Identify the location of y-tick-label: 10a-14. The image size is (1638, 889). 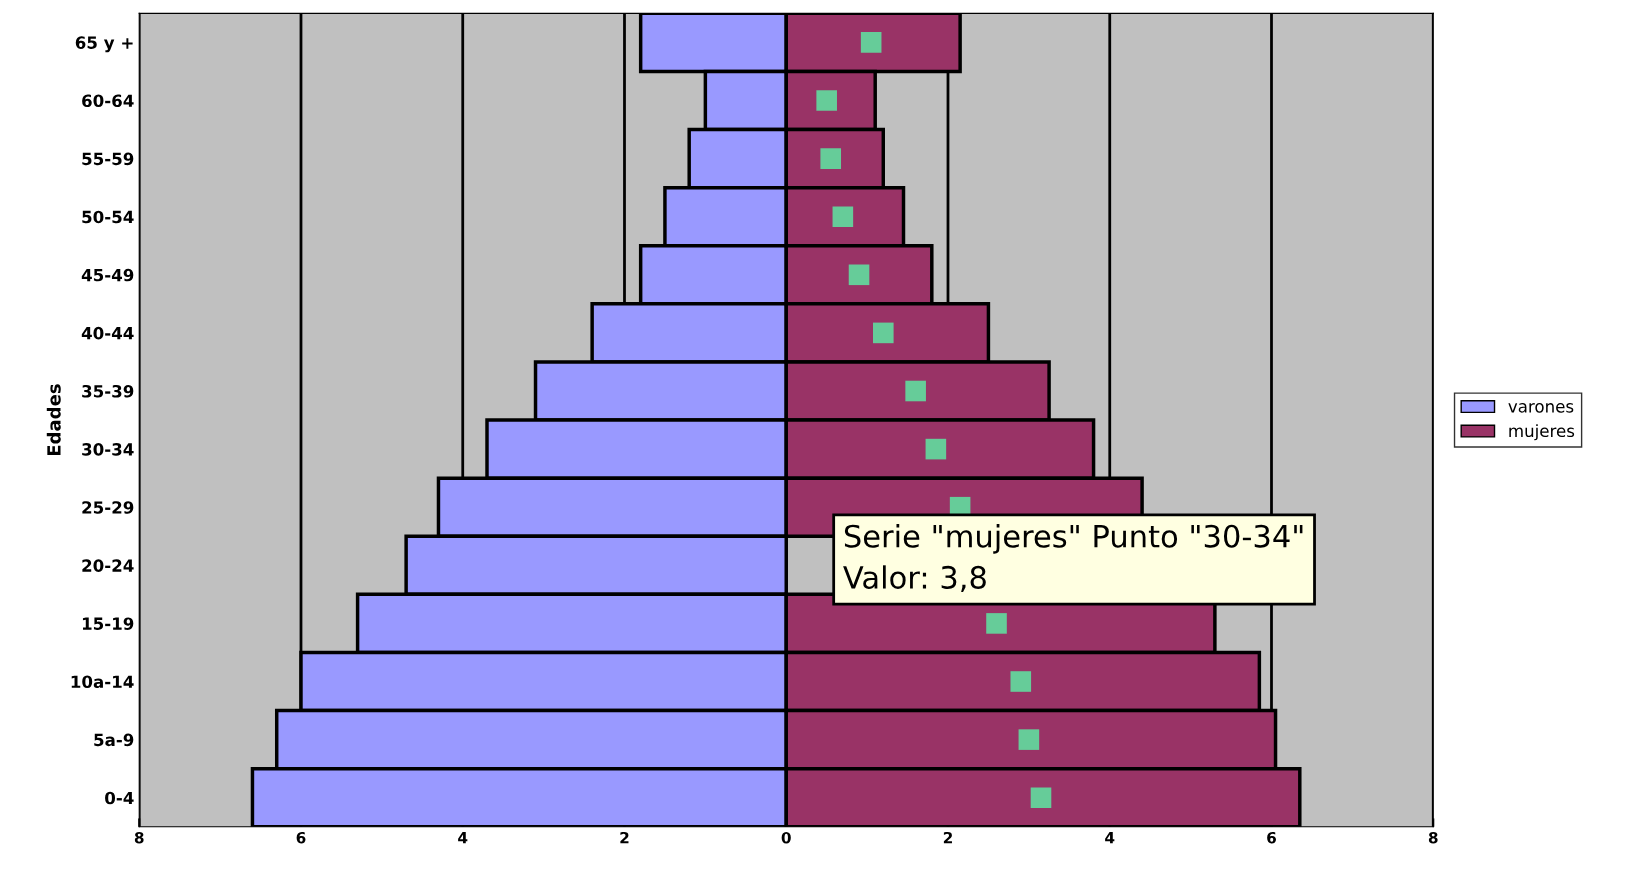
(102, 682).